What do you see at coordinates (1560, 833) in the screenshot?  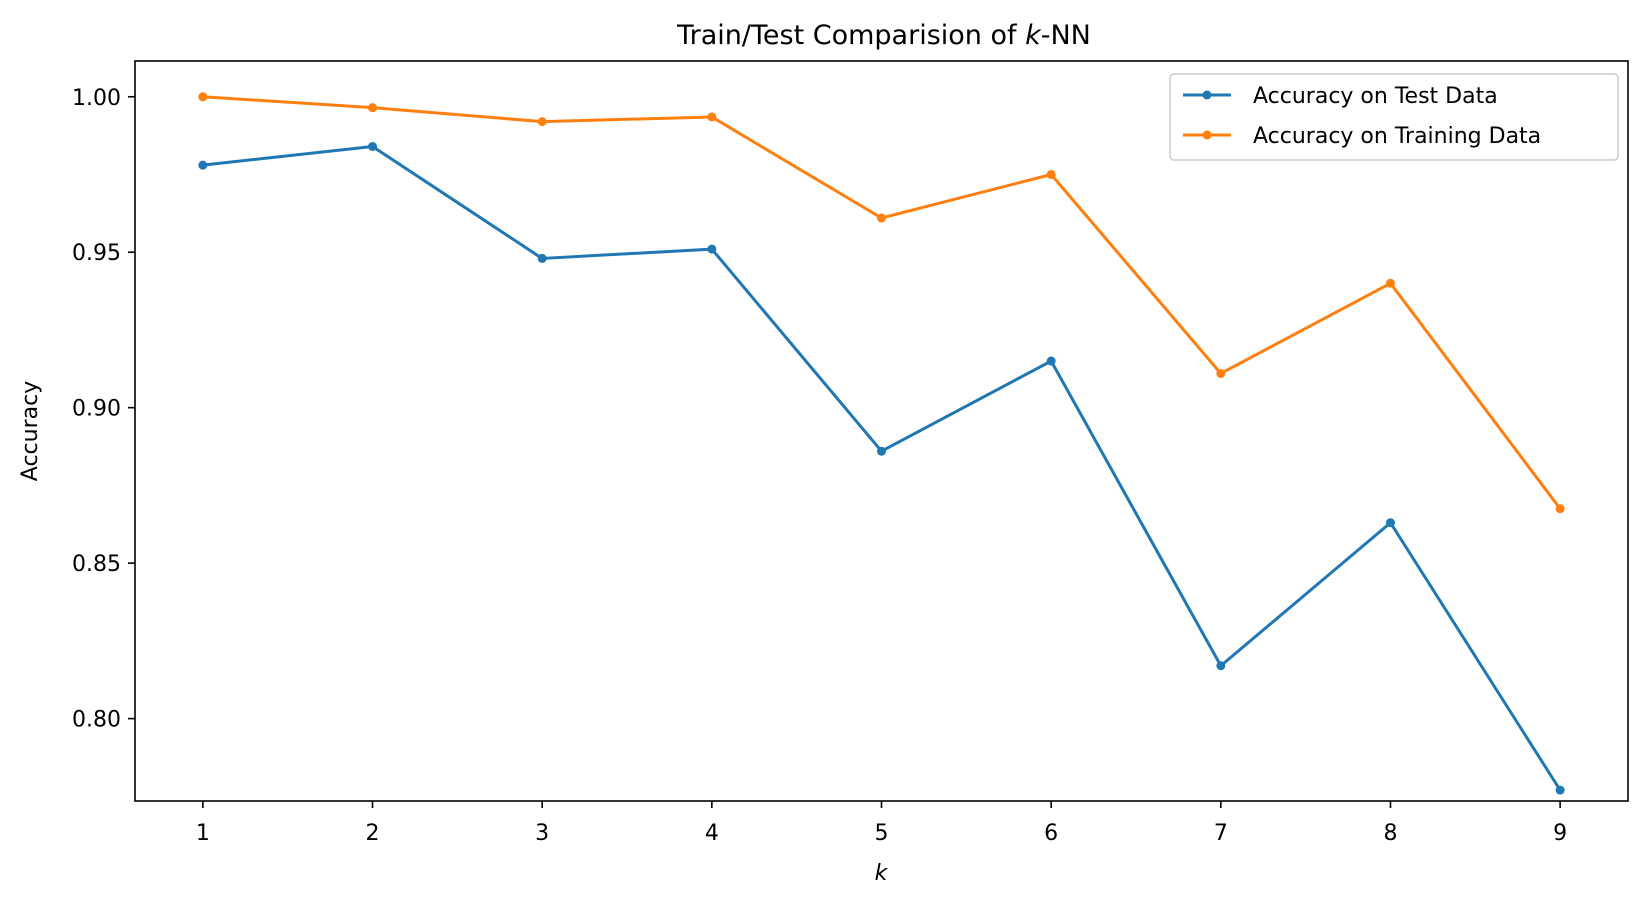 I see `x-tick-label: 9` at bounding box center [1560, 833].